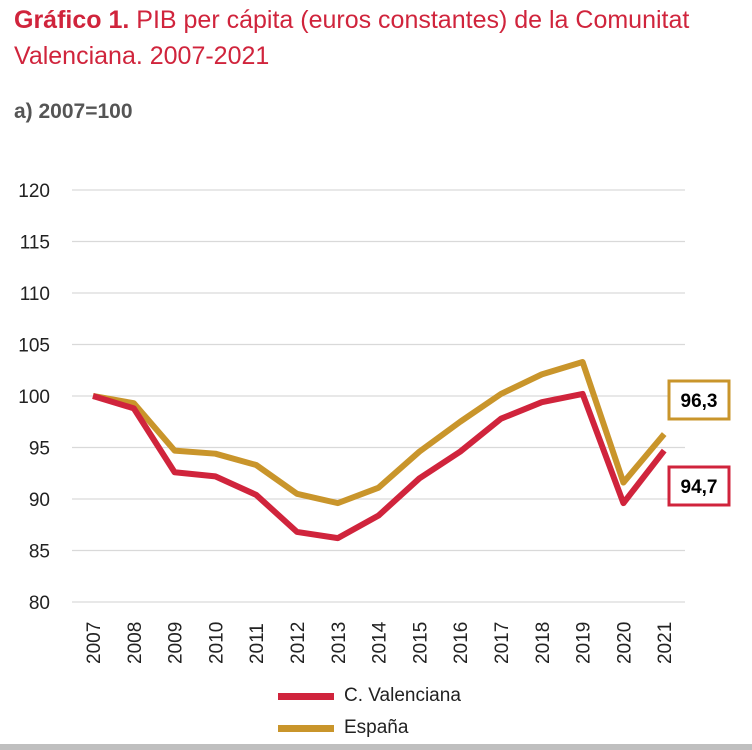 Image resolution: width=752 pixels, height=750 pixels. What do you see at coordinates (402, 695) in the screenshot?
I see `legend-label-valenciana: C. Valenciana` at bounding box center [402, 695].